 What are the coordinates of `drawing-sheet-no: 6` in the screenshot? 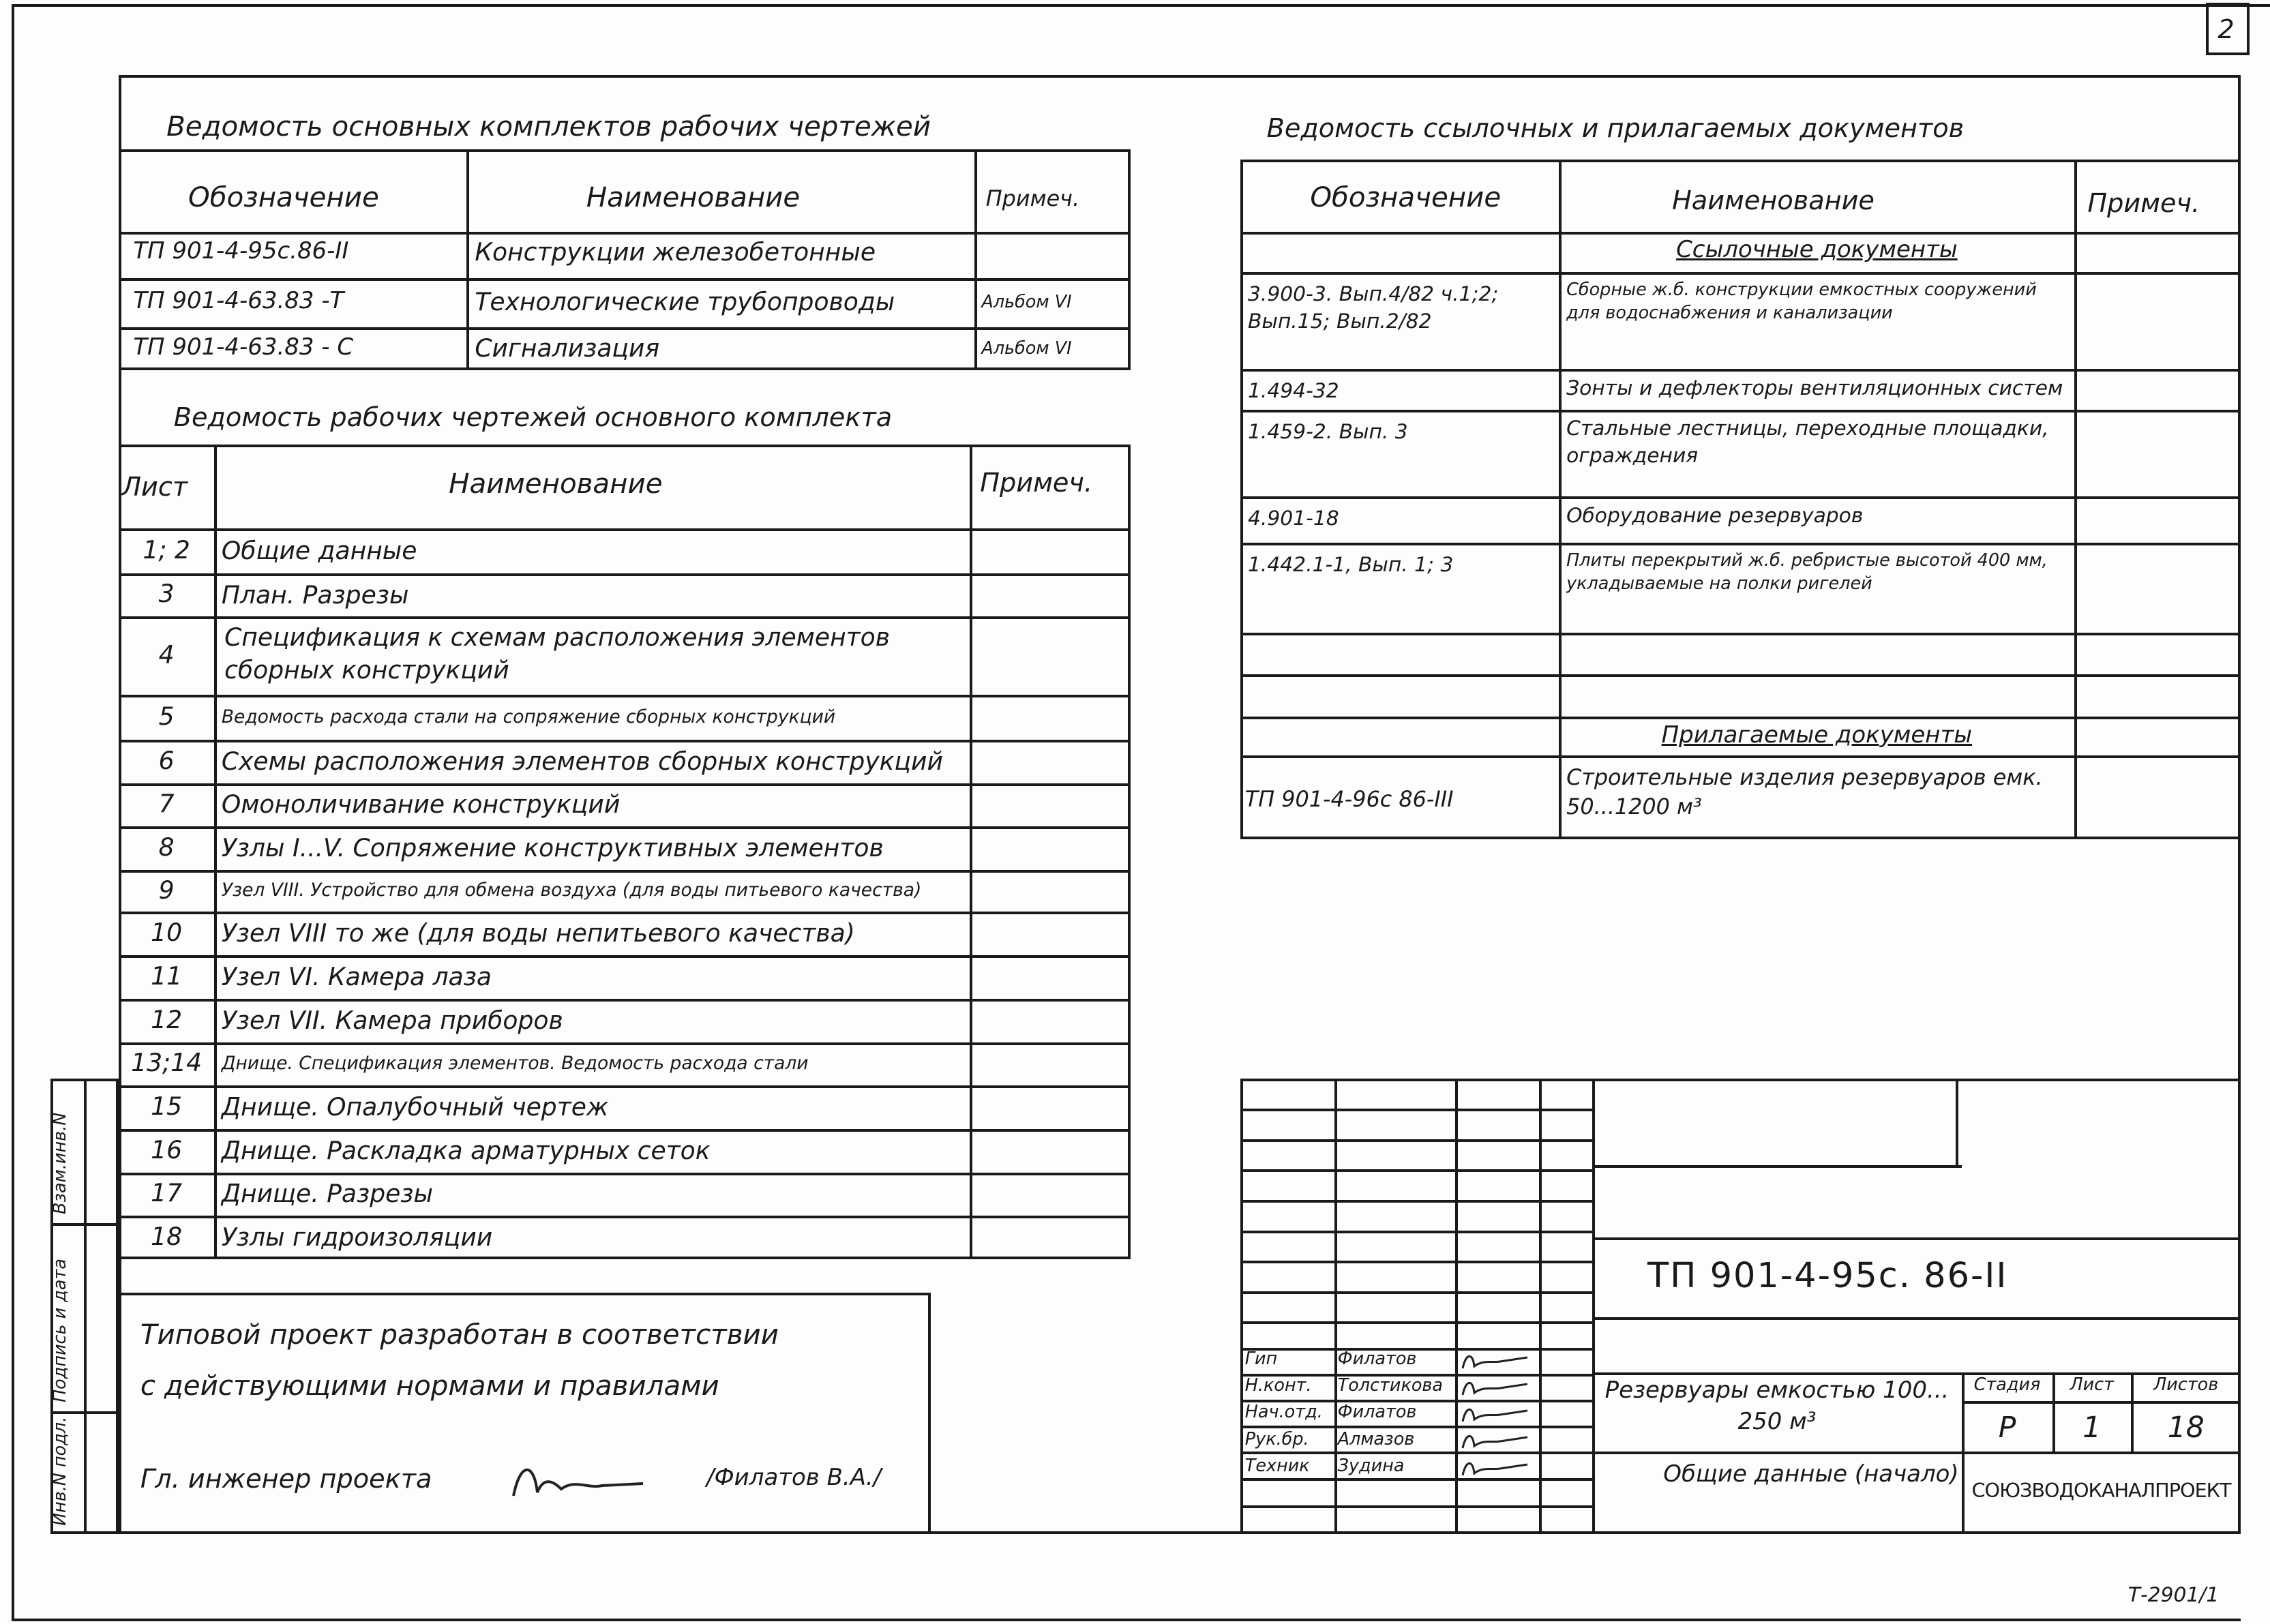 It's located at (166, 760).